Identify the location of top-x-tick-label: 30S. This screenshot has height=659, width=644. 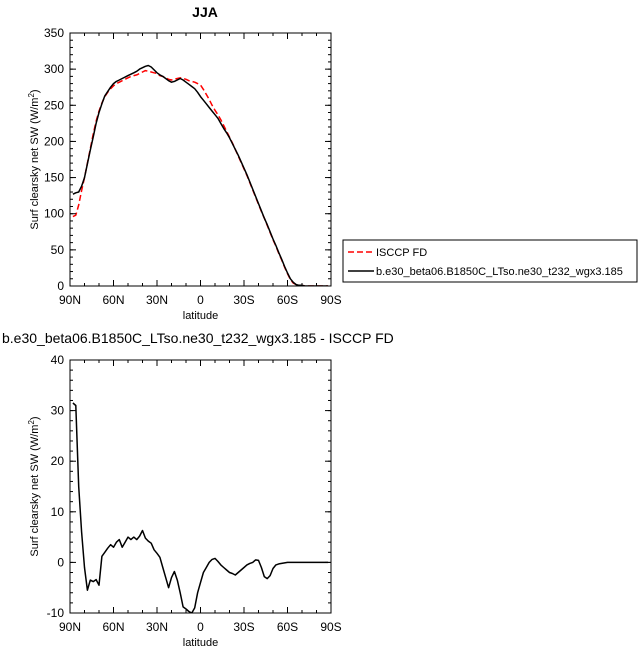
(243, 300).